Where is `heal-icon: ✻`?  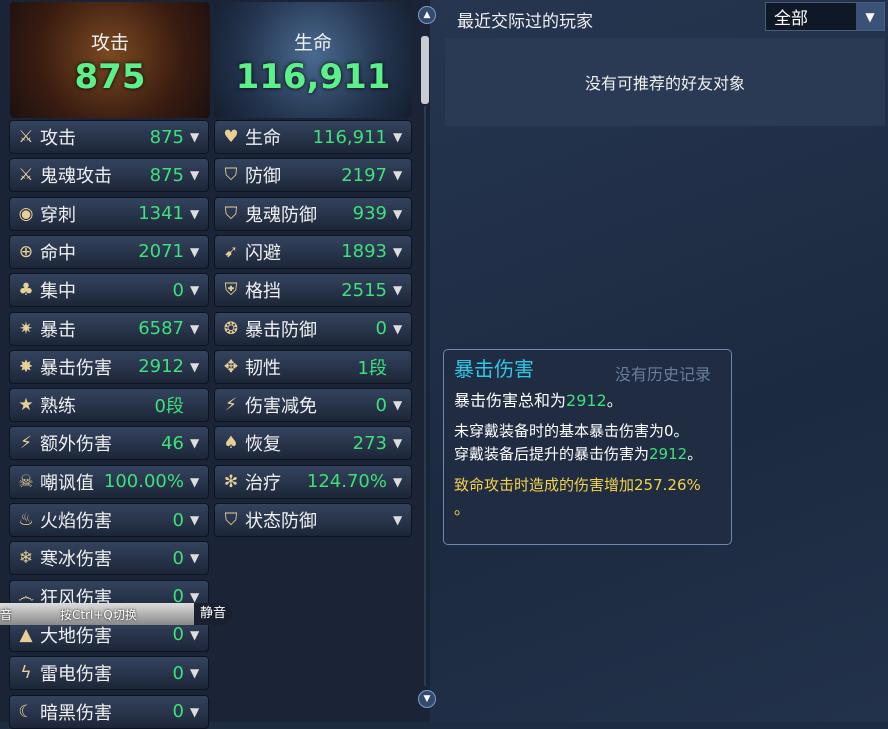
heal-icon: ✻ is located at coordinates (231, 481).